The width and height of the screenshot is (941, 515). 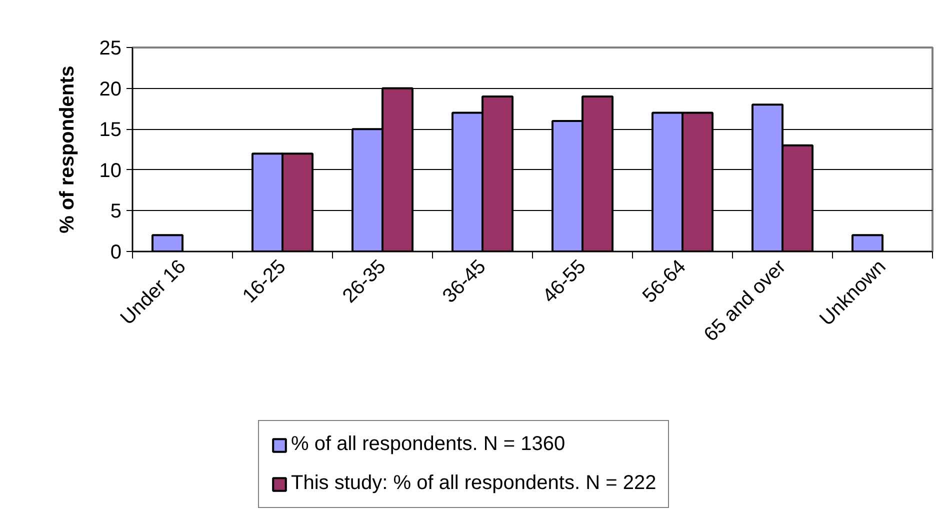 What do you see at coordinates (116, 211) in the screenshot?
I see `y-tick-label: 5` at bounding box center [116, 211].